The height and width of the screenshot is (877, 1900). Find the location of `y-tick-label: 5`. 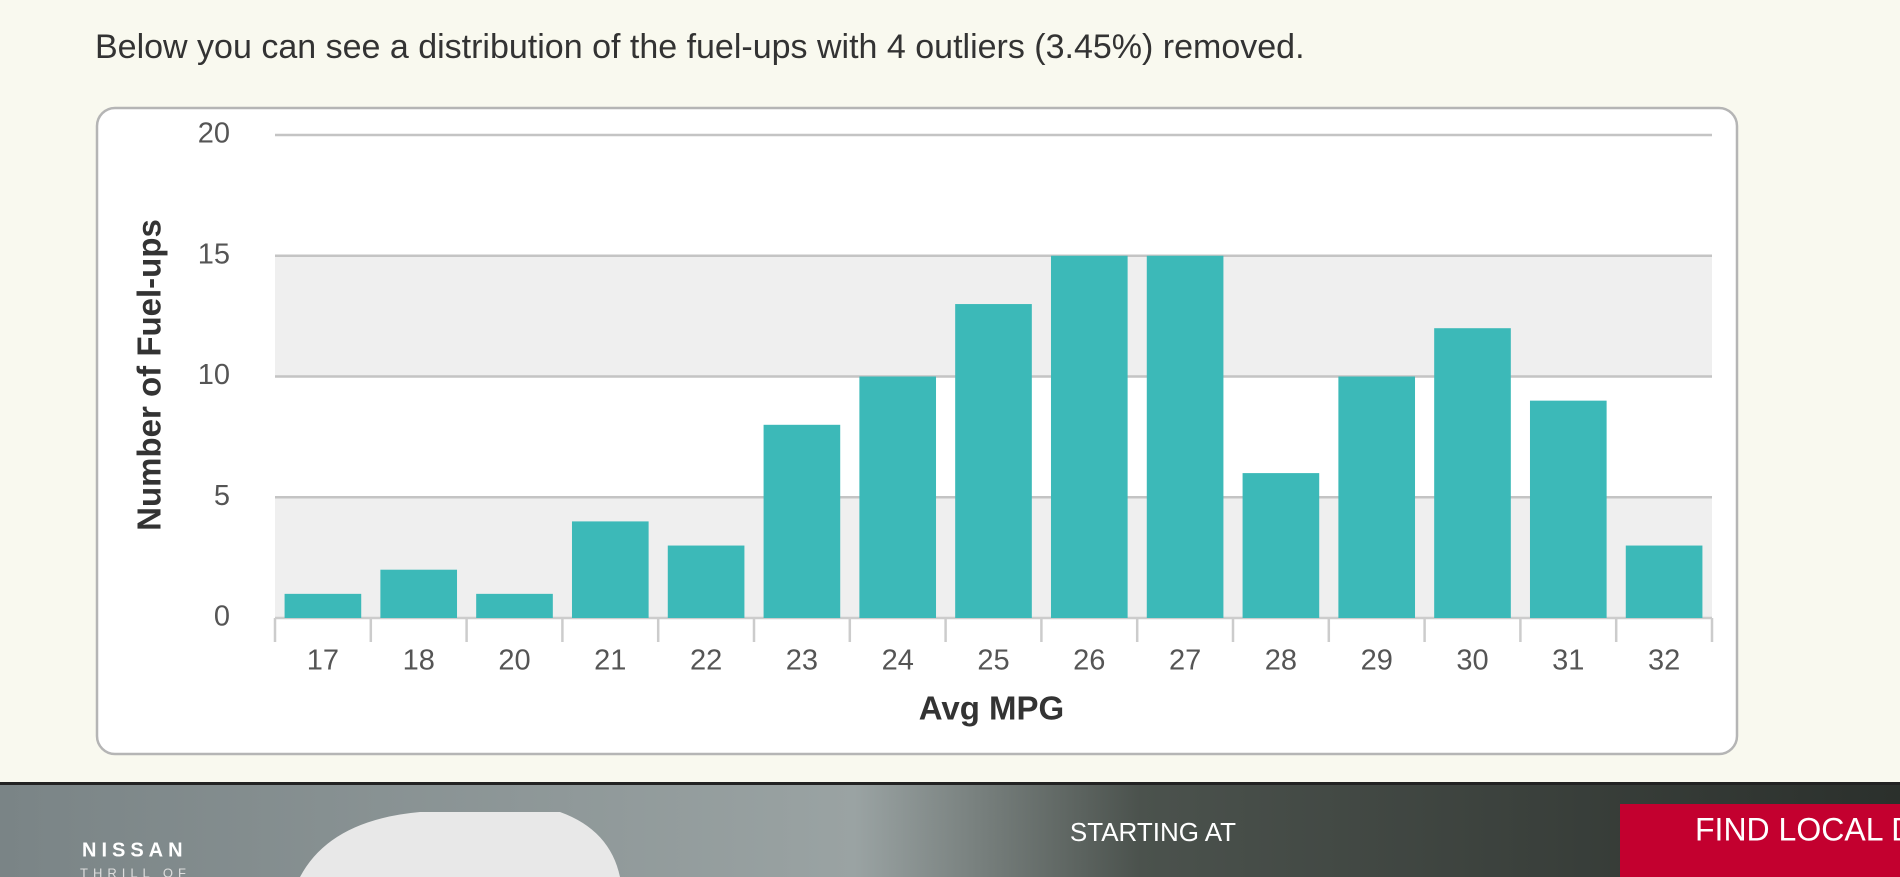

y-tick-label: 5 is located at coordinates (222, 496).